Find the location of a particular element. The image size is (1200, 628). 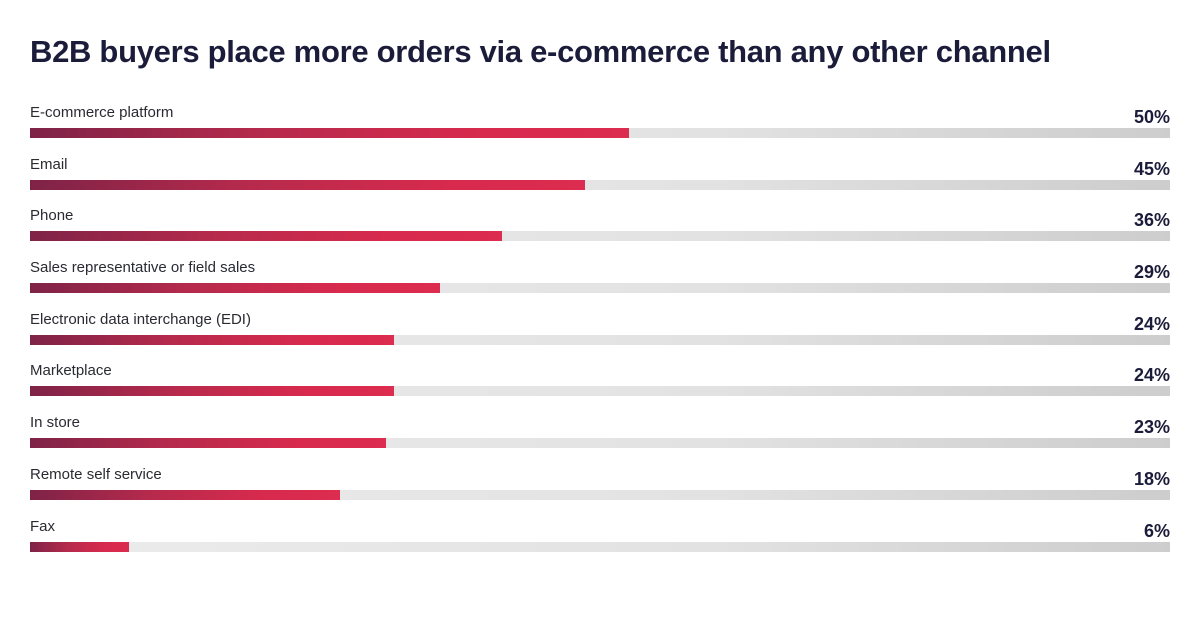

bar-row-email: Email 45% is located at coordinates (600, 180).